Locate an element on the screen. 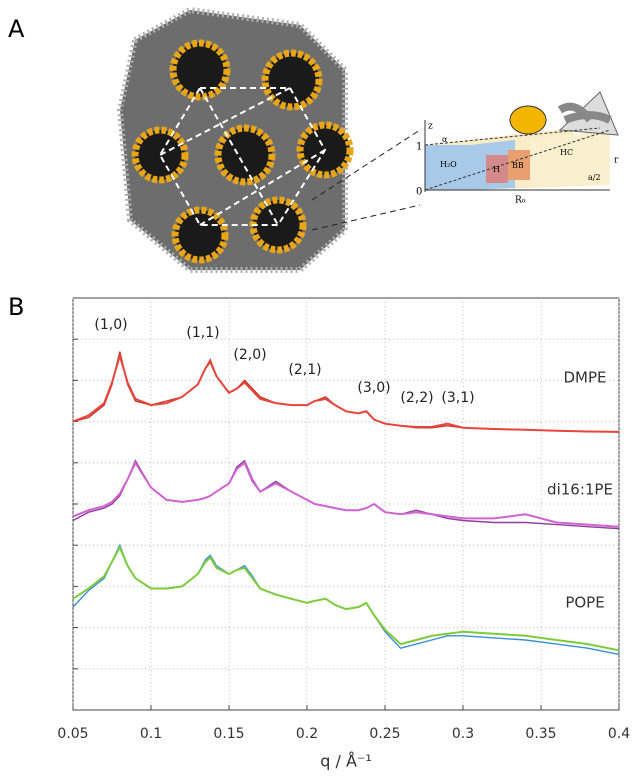 This screenshot has width=632, height=781. diagram-label: a/2 is located at coordinates (594, 177).